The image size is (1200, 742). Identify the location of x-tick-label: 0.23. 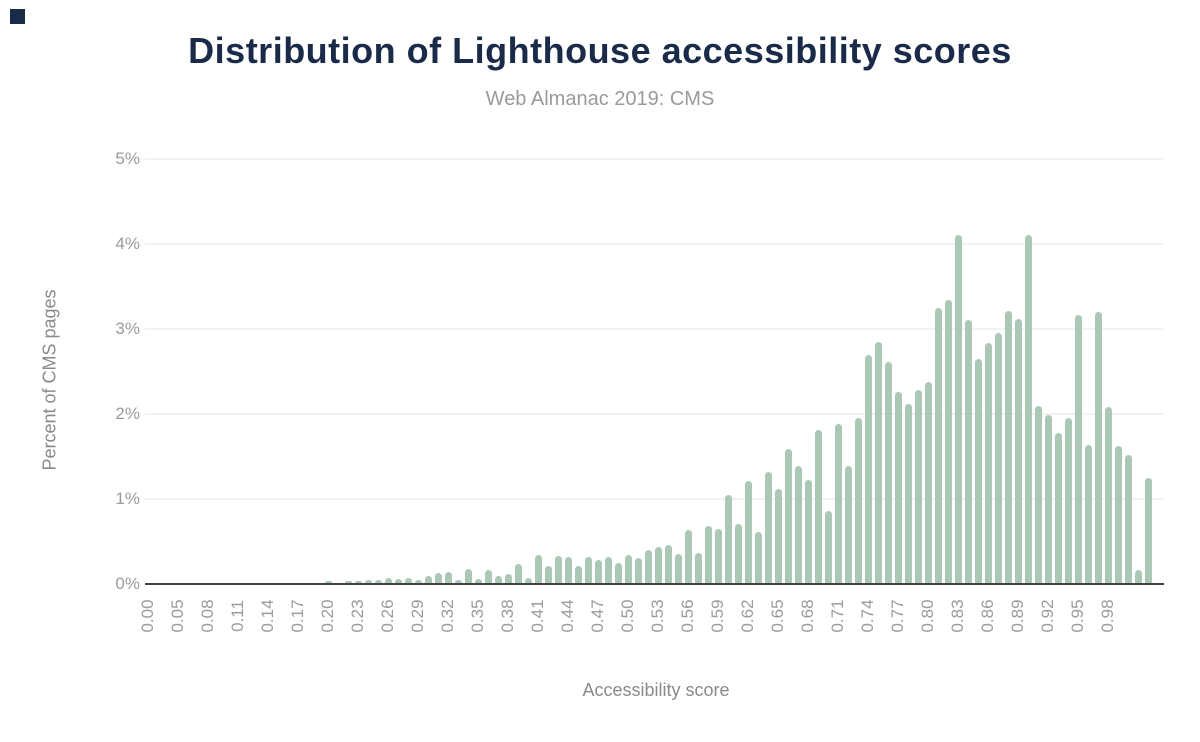
(357, 616).